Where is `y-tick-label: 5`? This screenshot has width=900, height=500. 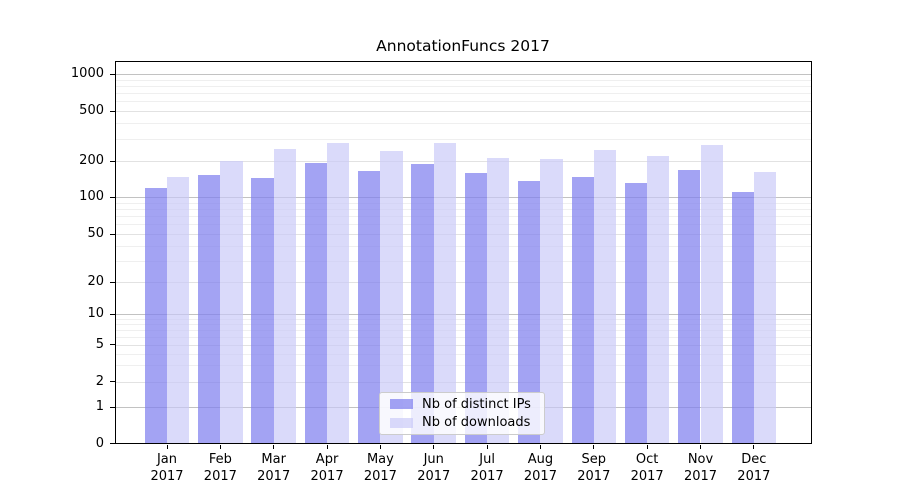
y-tick-label: 5 is located at coordinates (99, 344).